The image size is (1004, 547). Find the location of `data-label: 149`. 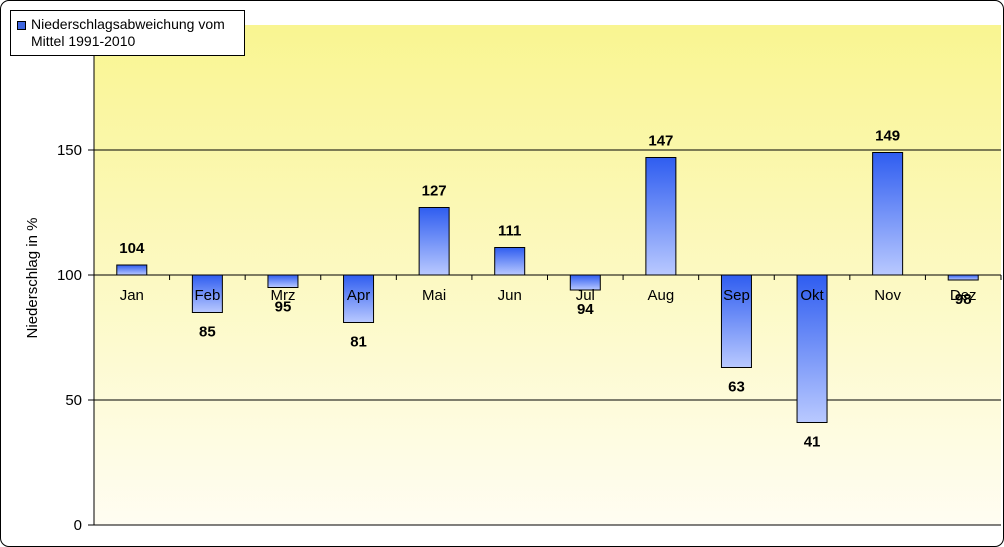

data-label: 149 is located at coordinates (887, 136).